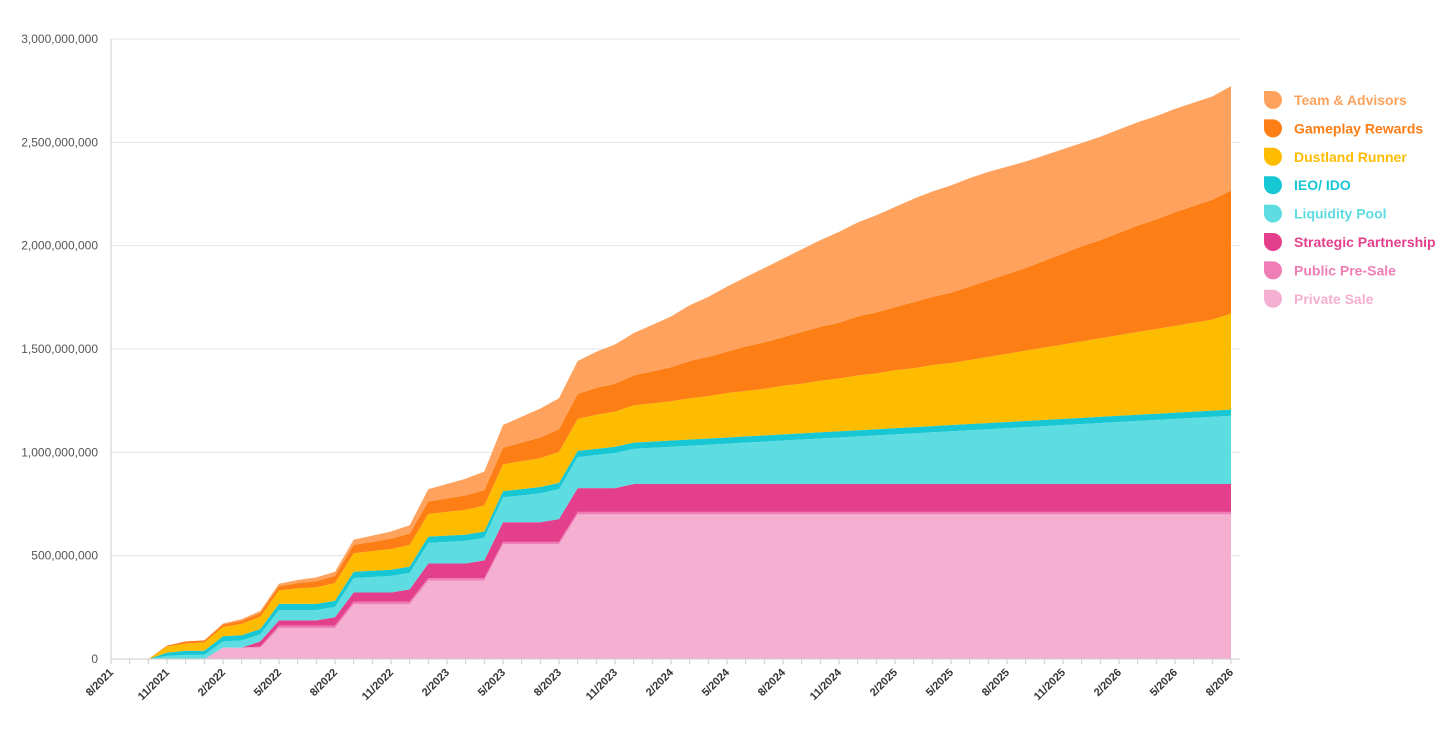 This screenshot has height=729, width=1447. I want to click on legend-item: Private Sale, so click(1319, 298).